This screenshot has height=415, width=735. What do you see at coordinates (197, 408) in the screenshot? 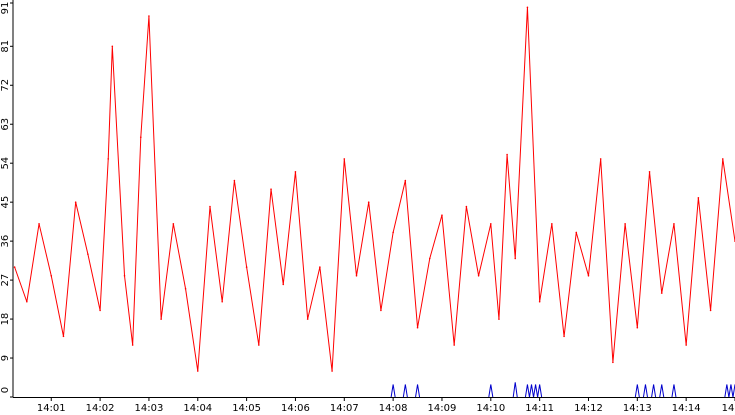
I see `x-tick-label: 14:04` at bounding box center [197, 408].